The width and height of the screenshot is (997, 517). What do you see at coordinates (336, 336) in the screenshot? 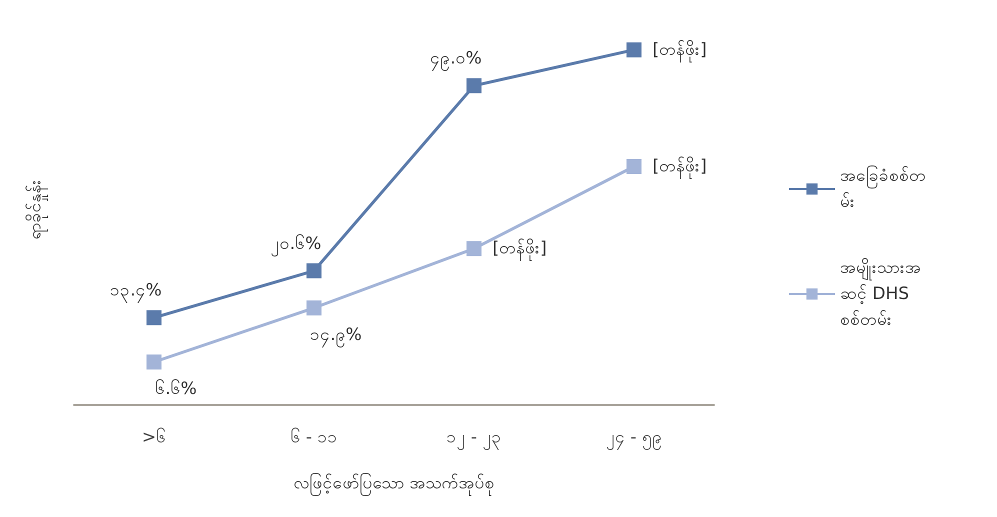
I see `data-label: ၁၄.၉%` at bounding box center [336, 336].